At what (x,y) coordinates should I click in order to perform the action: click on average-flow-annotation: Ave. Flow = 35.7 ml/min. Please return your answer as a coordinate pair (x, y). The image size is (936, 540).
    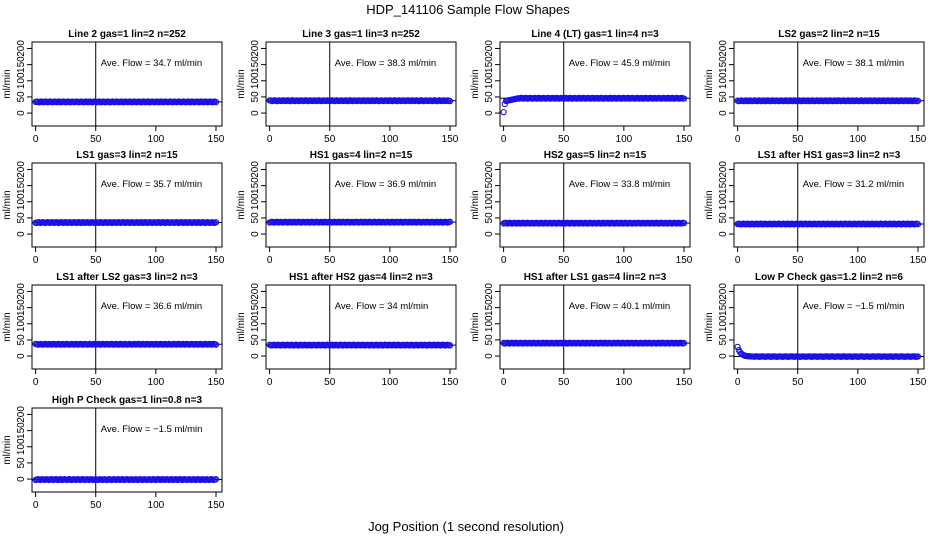
    Looking at the image, I should click on (151, 184).